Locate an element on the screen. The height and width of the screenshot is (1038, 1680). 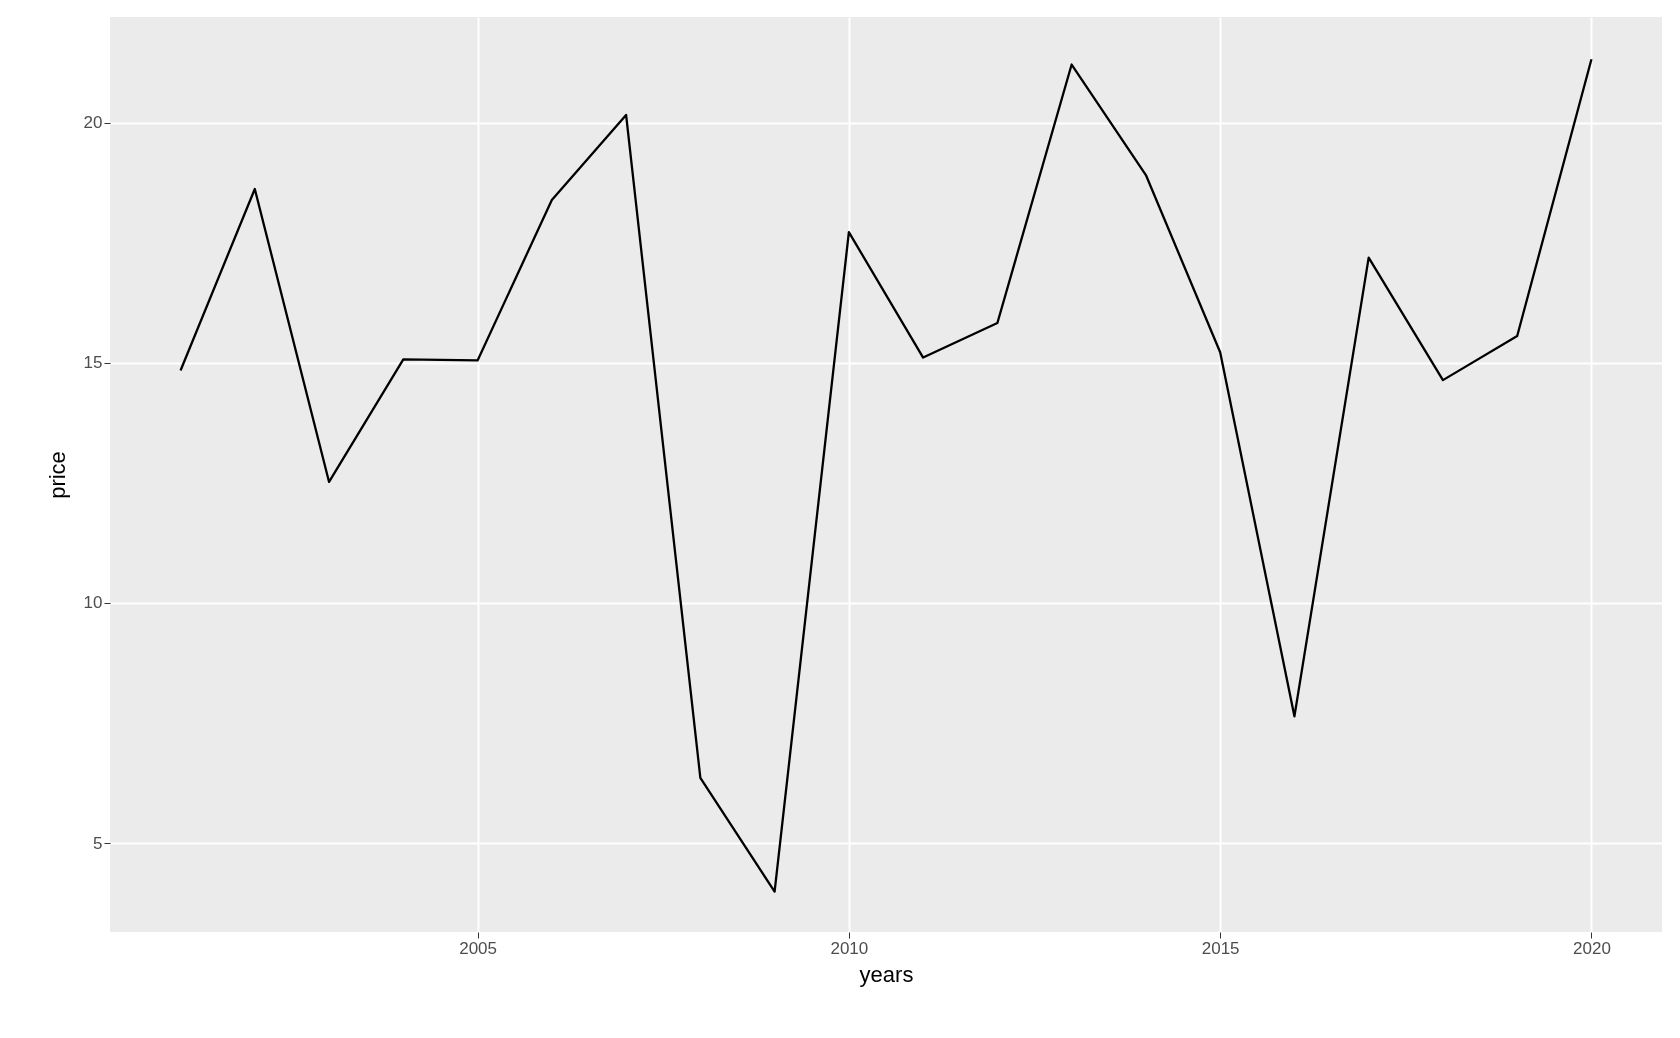
x-tick-label: 2020 is located at coordinates (1592, 948).